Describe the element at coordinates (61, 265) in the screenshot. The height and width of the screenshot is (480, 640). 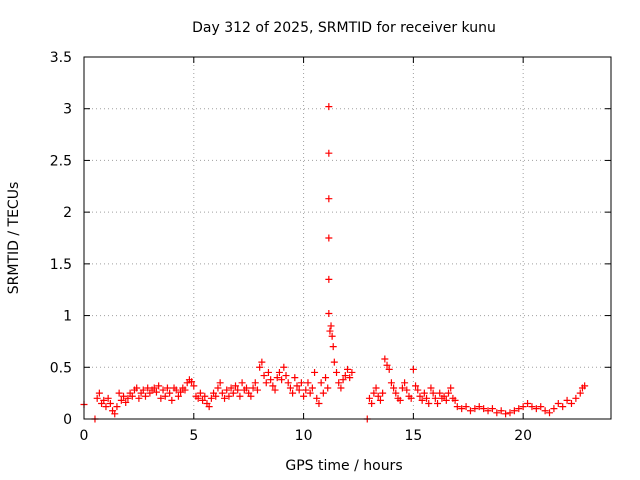
I see `y-tick-label: 1.5` at that location.